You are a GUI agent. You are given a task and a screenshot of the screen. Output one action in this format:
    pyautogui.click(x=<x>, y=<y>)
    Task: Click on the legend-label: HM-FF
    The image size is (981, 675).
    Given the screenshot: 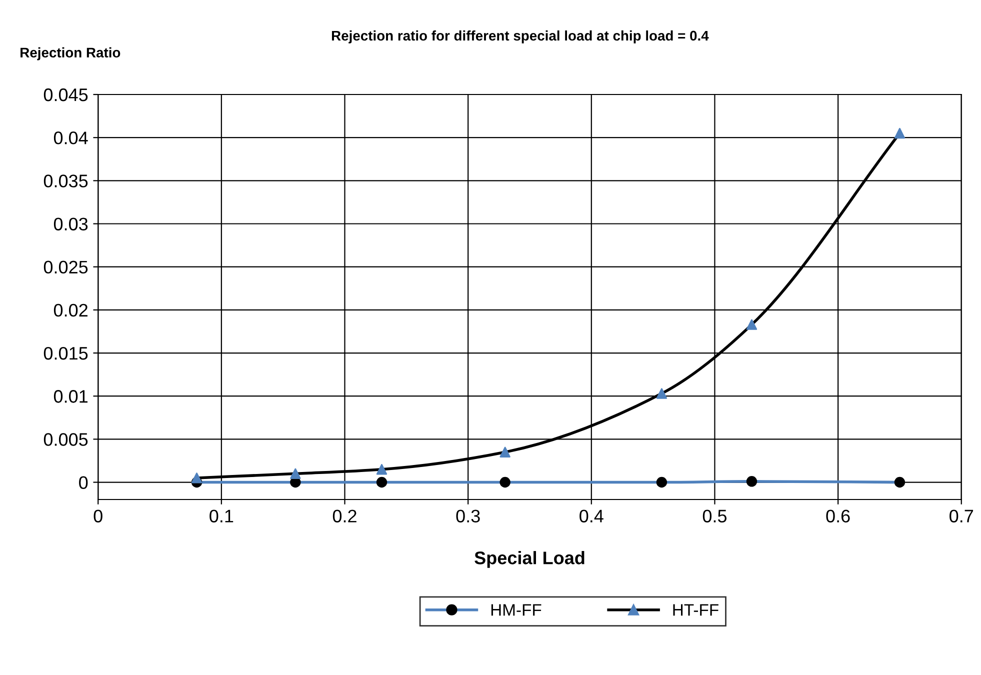 What is the action you would take?
    pyautogui.click(x=516, y=610)
    